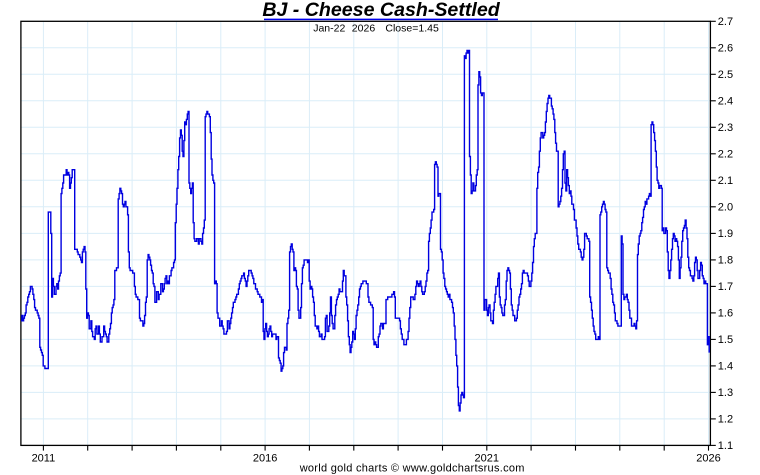 The height and width of the screenshot is (475, 760). What do you see at coordinates (725, 314) in the screenshot?
I see `svg-text: 1.6` at bounding box center [725, 314].